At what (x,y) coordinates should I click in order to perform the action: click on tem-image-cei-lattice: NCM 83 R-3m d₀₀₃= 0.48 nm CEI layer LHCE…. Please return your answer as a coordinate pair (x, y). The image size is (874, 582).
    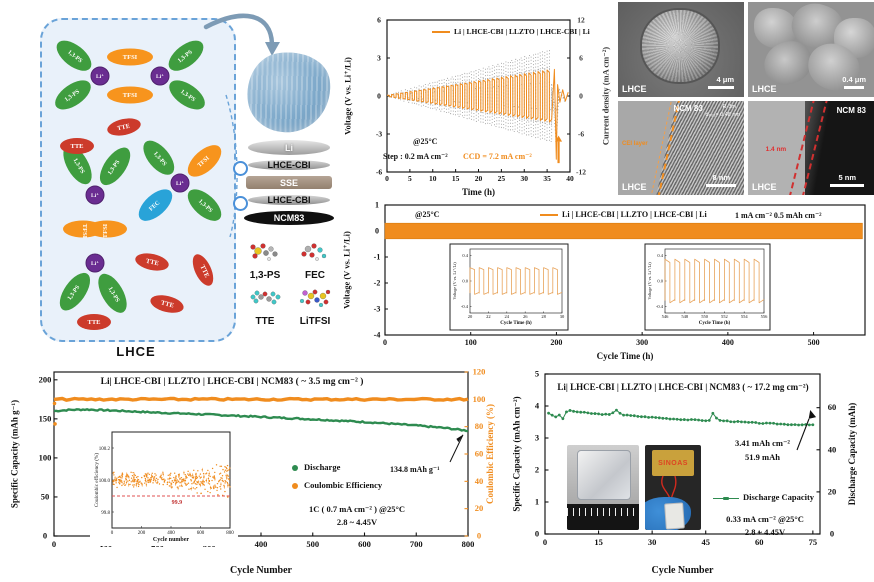
    Looking at the image, I should click on (681, 147).